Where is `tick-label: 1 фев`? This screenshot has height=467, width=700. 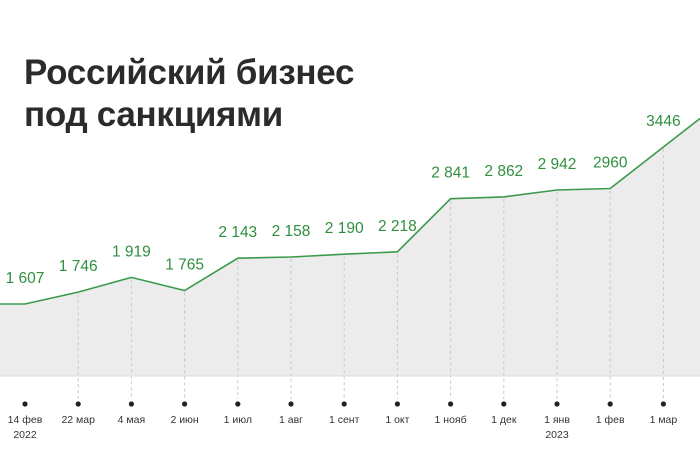
tick-label: 1 фев is located at coordinates (610, 420).